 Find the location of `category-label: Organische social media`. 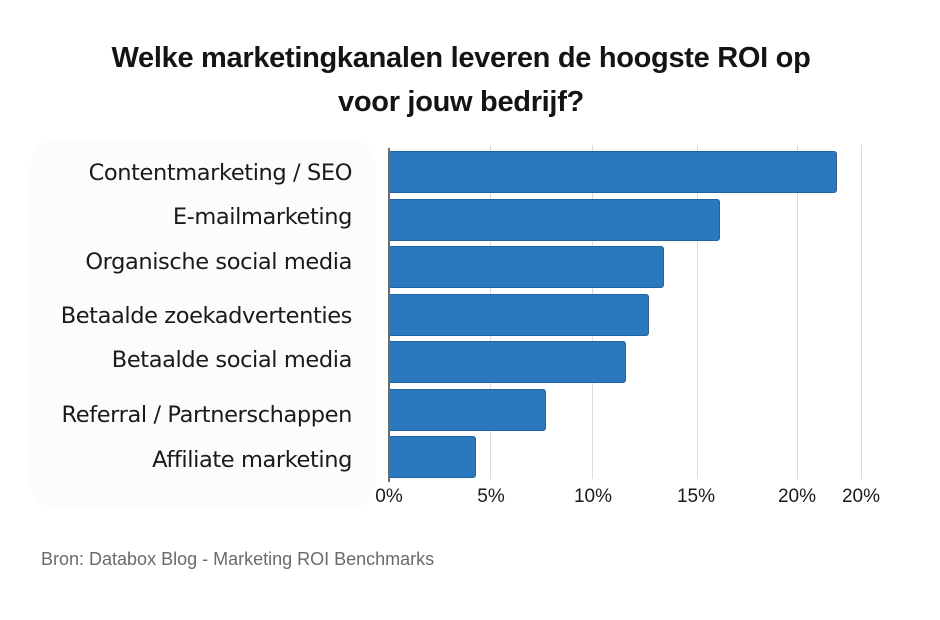

category-label: Organische social media is located at coordinates (218, 262).